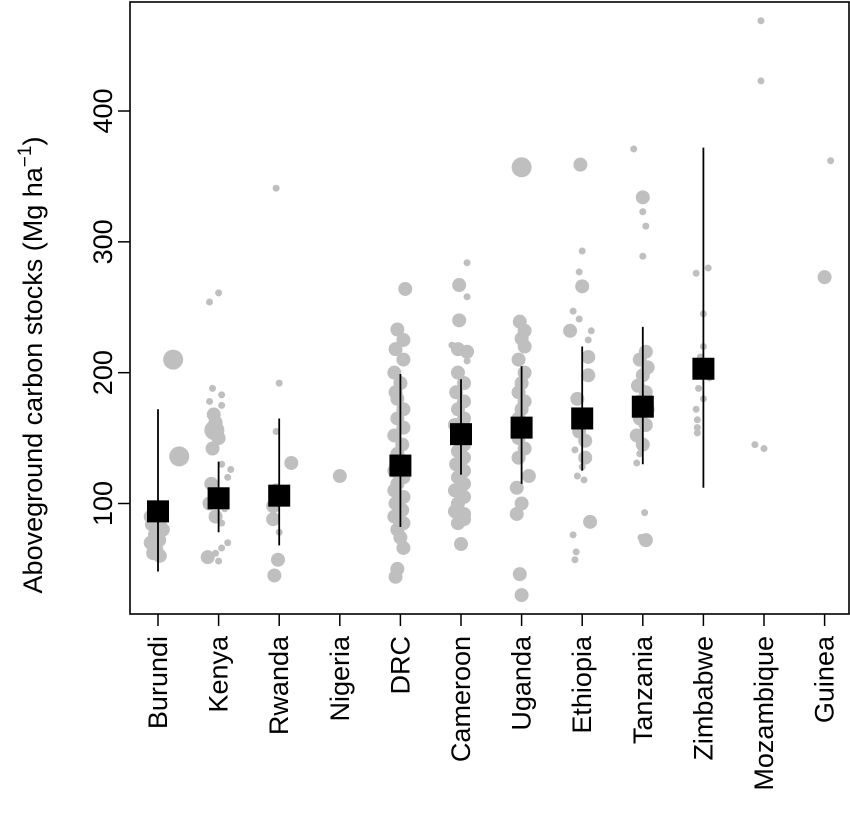 This screenshot has height=830, width=850. What do you see at coordinates (219, 674) in the screenshot?
I see `x-tick-label-kenya: Kenya` at bounding box center [219, 674].